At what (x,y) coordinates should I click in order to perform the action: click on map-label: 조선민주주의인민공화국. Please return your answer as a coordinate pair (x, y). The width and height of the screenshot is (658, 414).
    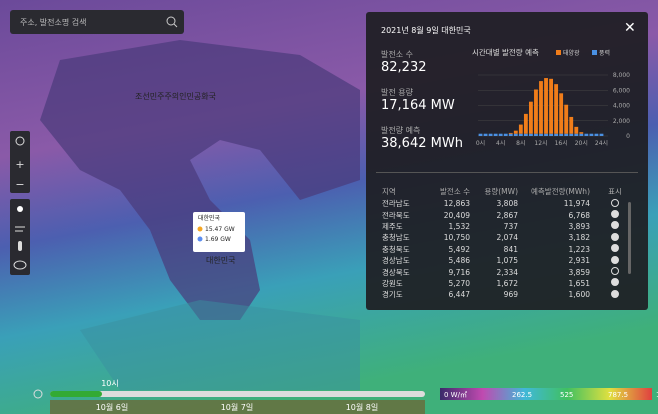
    Looking at the image, I should click on (175, 96).